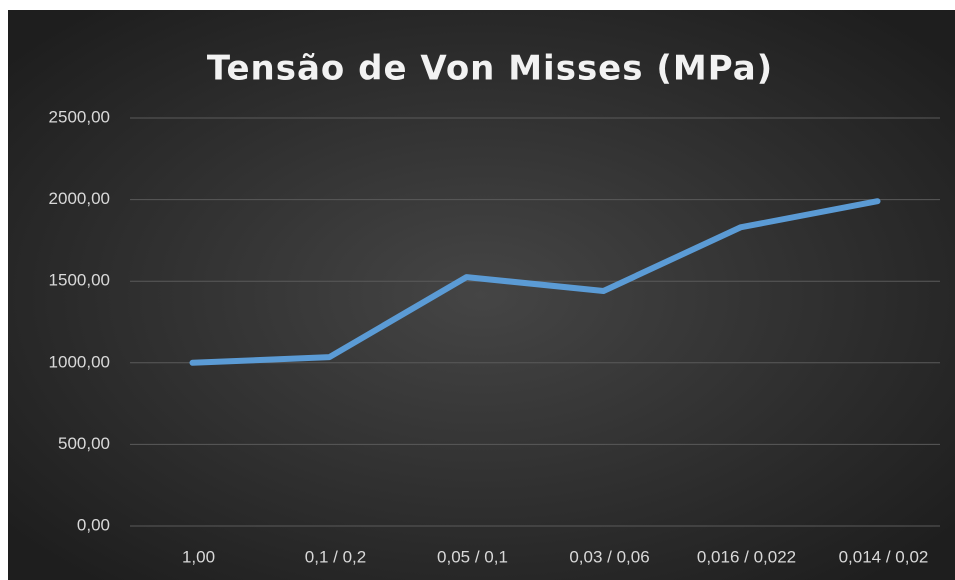  Describe the element at coordinates (84, 443) in the screenshot. I see `y-tick-label: 500,00` at that location.